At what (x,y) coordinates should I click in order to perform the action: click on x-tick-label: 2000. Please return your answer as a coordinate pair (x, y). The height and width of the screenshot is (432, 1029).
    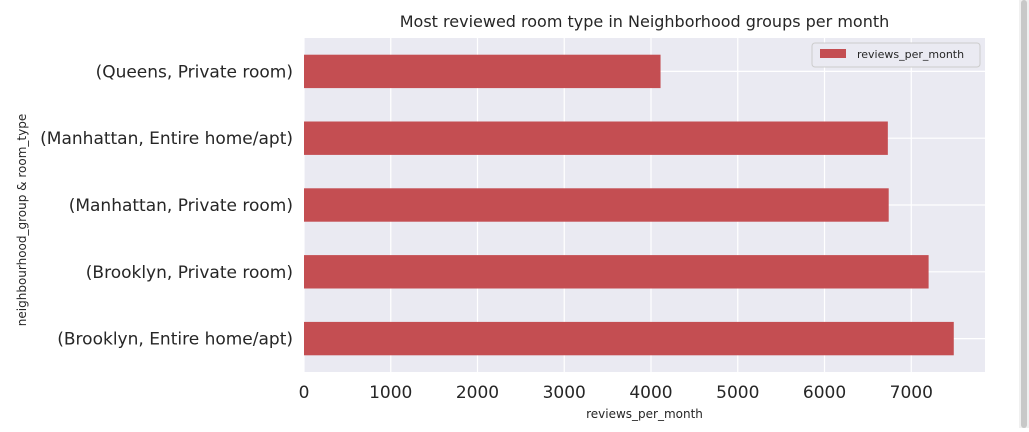
    Looking at the image, I should click on (477, 393).